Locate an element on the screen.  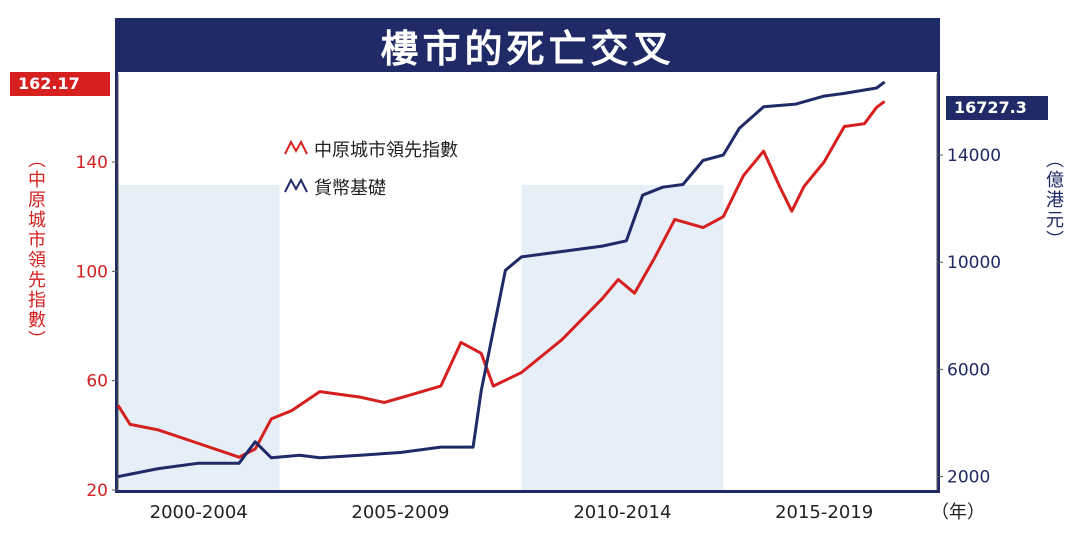
x-period-label-0: 2000-2004 is located at coordinates (199, 512).